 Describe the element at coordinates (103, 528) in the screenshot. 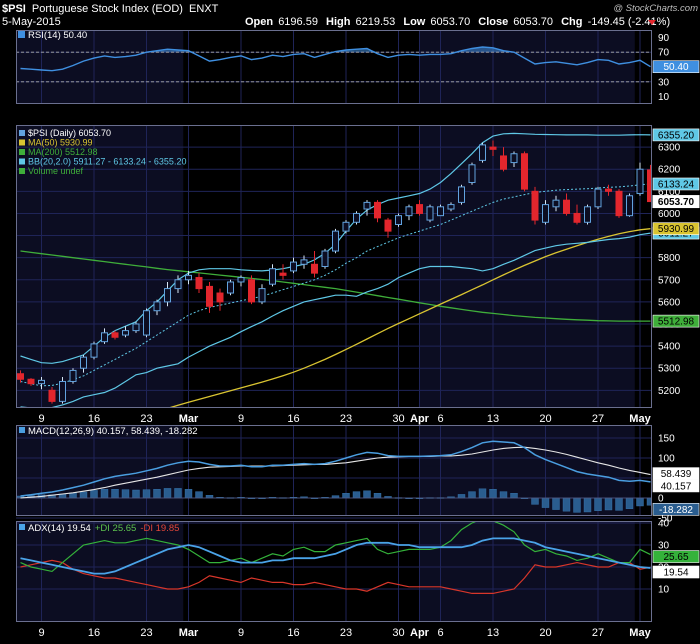

I see `adx-legend: ADX(14) 19.54 +DI 25.65 -DI 19.85` at that location.